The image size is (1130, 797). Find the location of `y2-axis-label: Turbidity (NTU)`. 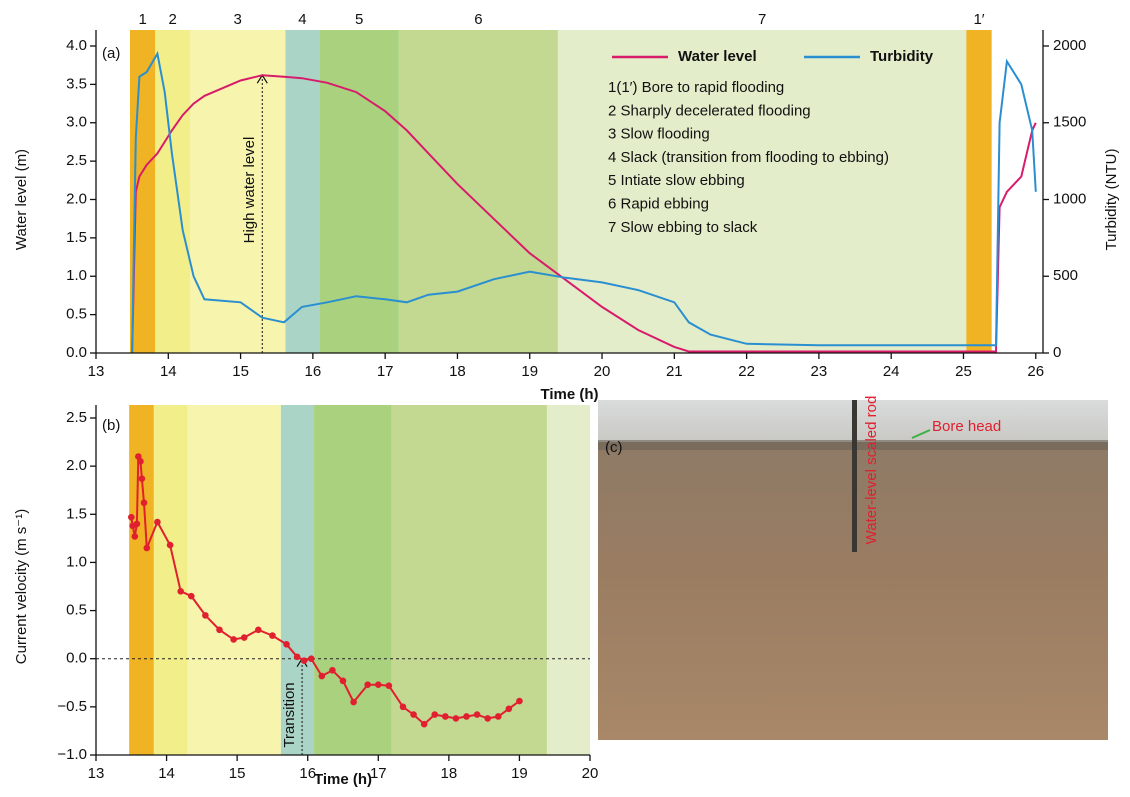

y2-axis-label: Turbidity (NTU) is located at coordinates (1111, 200).